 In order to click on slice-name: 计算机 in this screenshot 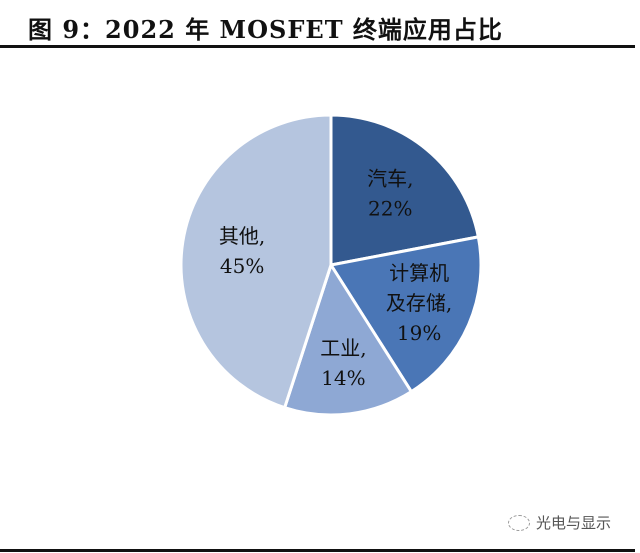, I will do `click(419, 273)`.